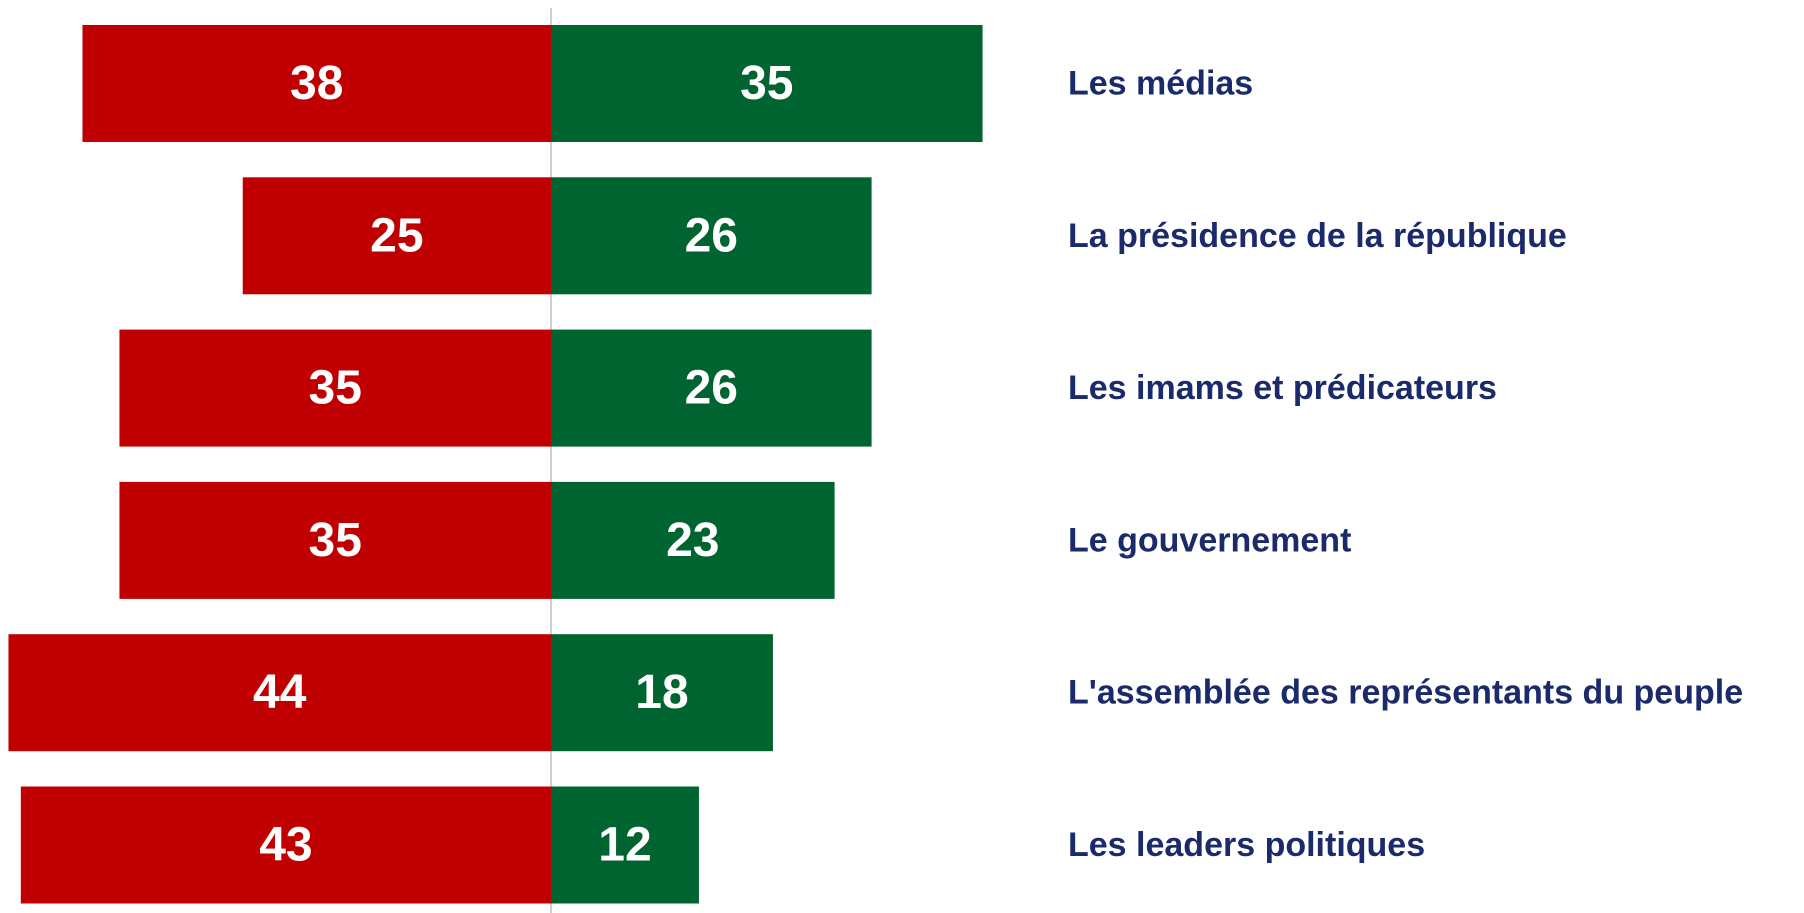 The image size is (1804, 913). I want to click on value-label: 43, so click(285, 845).